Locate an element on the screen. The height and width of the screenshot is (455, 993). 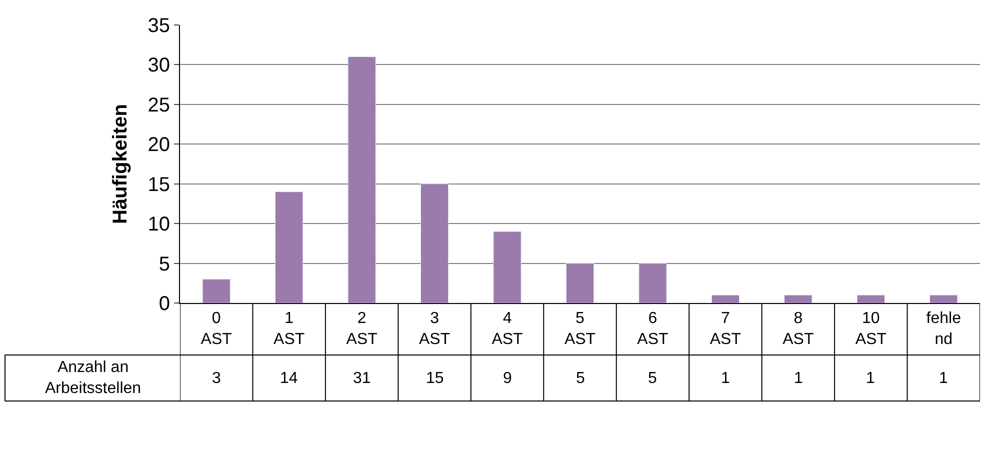
x-tick-label: 4 AST is located at coordinates (508, 329).